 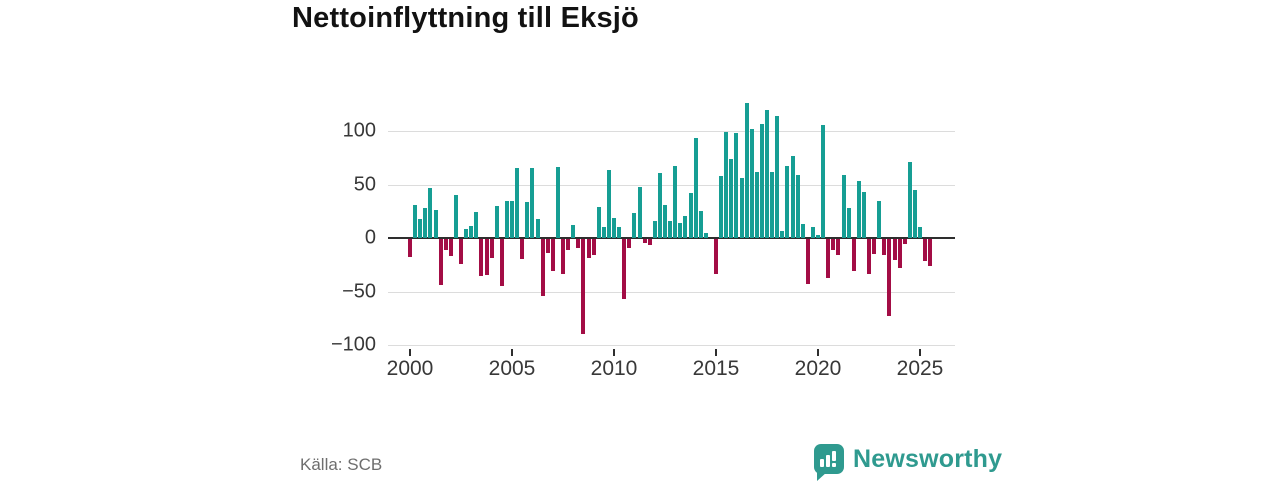 I want to click on x-tick-label: 2010, so click(x=614, y=368).